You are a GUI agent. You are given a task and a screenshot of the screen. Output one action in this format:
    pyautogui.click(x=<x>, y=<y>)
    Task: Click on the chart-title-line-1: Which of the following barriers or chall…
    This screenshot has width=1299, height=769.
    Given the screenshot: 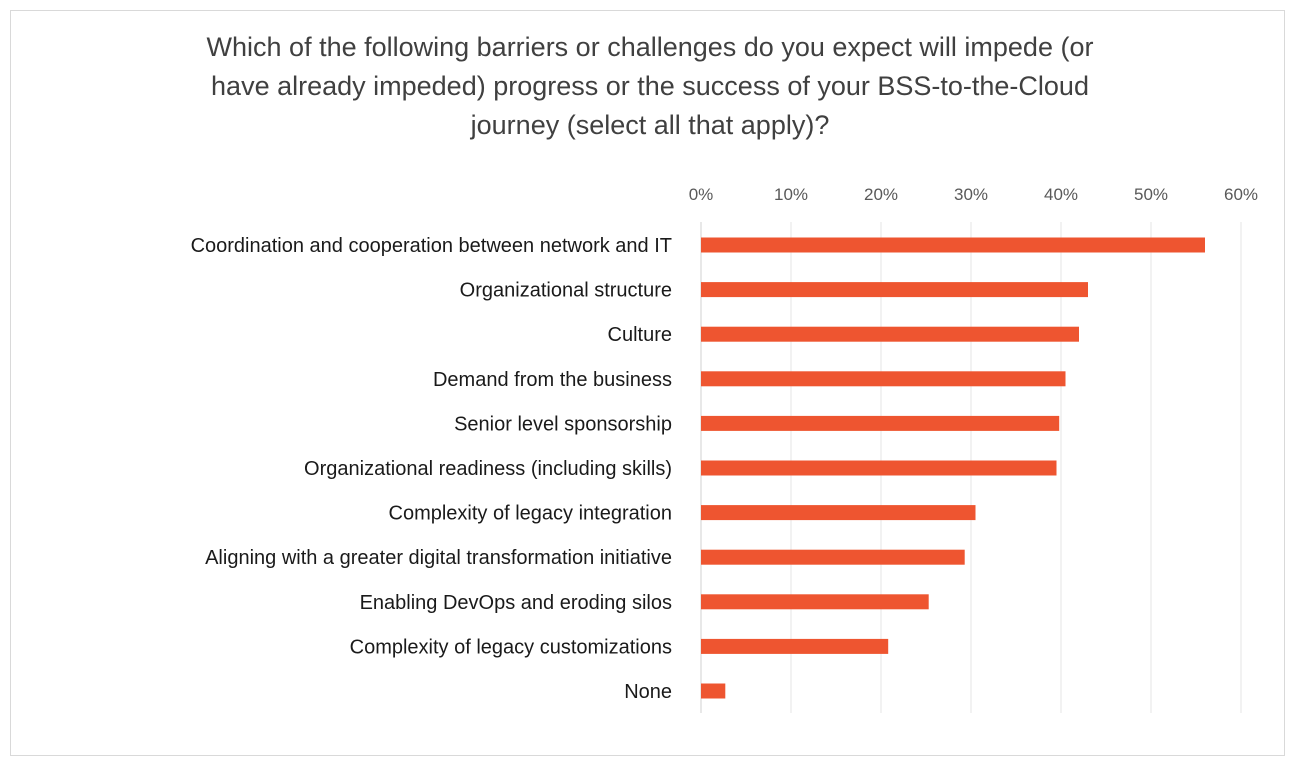 What is the action you would take?
    pyautogui.click(x=650, y=47)
    